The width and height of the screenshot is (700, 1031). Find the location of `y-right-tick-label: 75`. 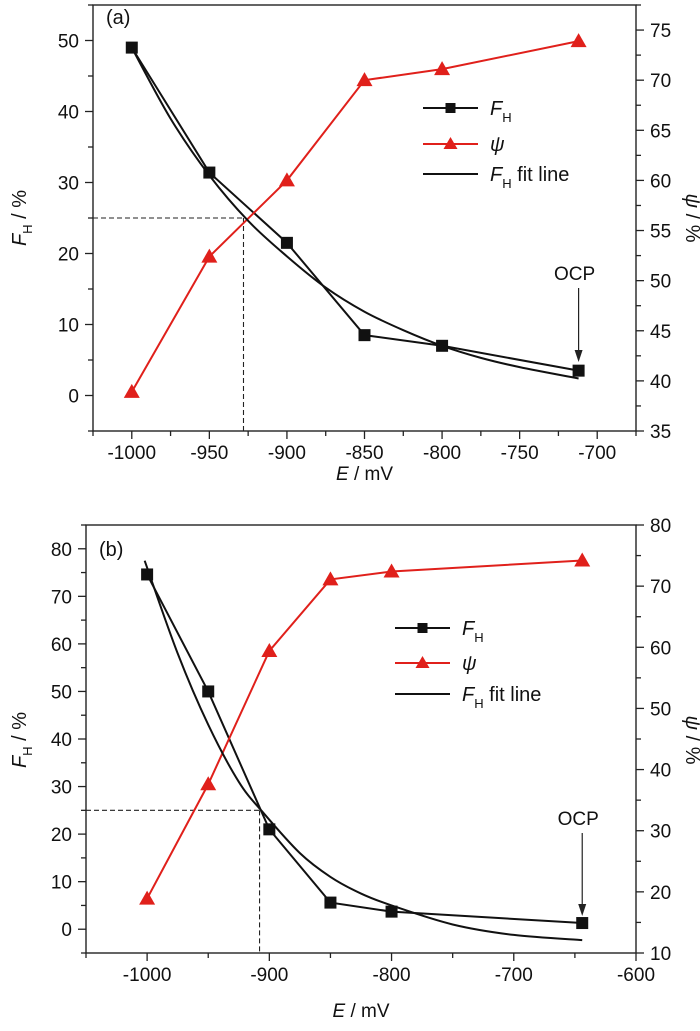

y-right-tick-label: 75 is located at coordinates (660, 31).